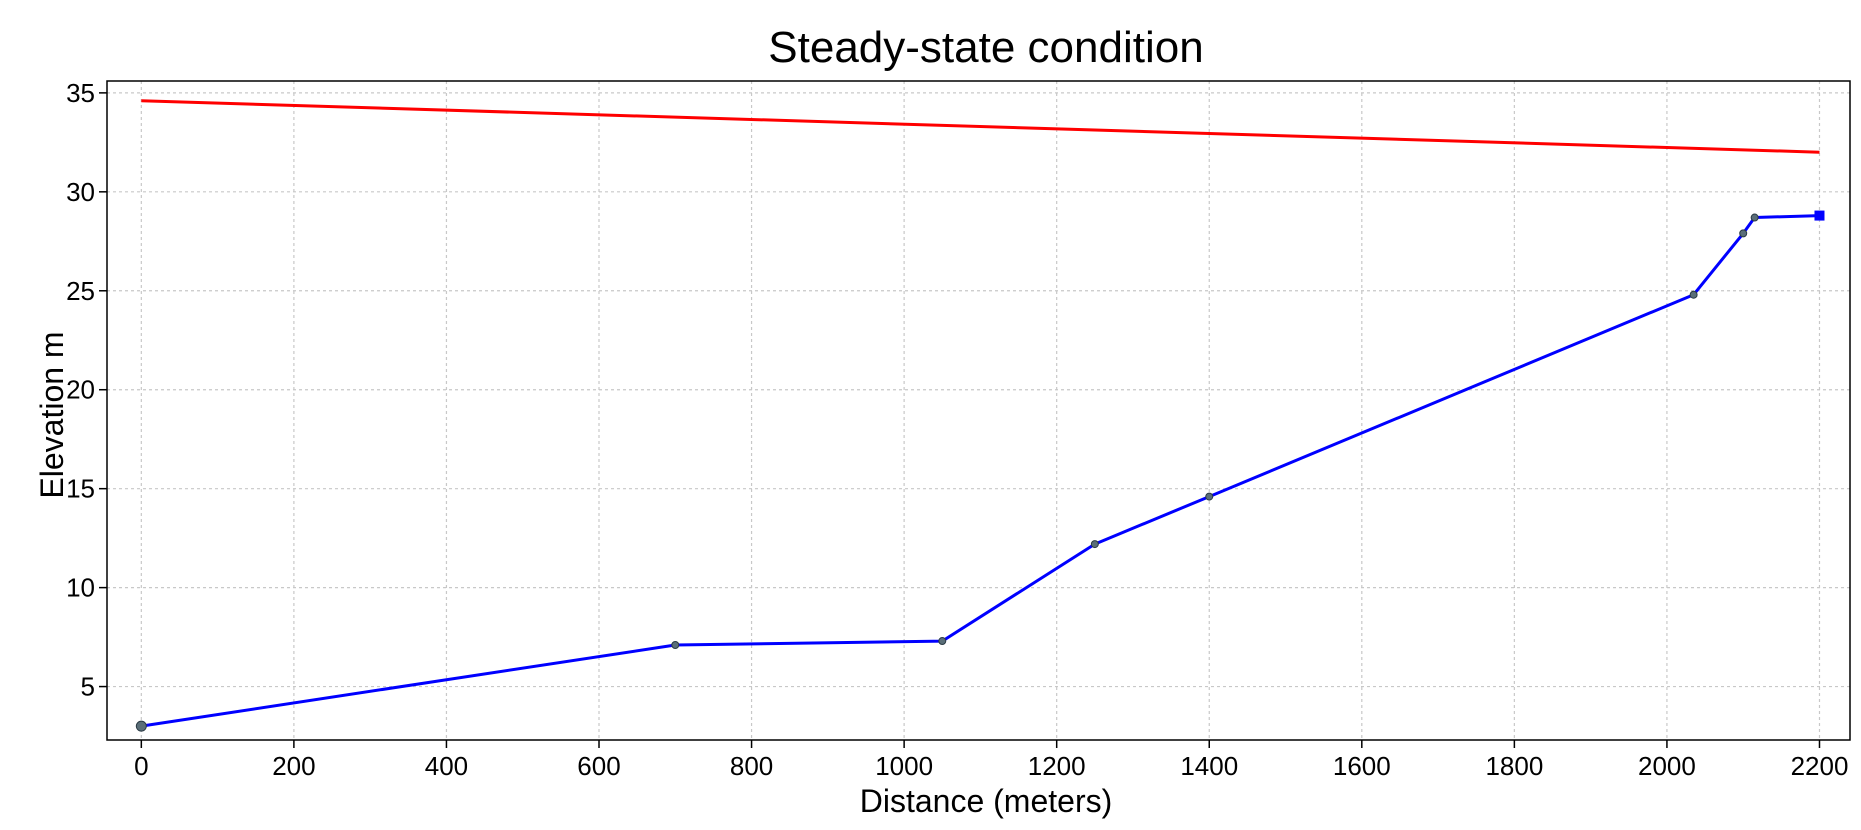 Image resolution: width=1861 pixels, height=830 pixels. Describe the element at coordinates (1209, 766) in the screenshot. I see `x-tick-label: 1400` at that location.